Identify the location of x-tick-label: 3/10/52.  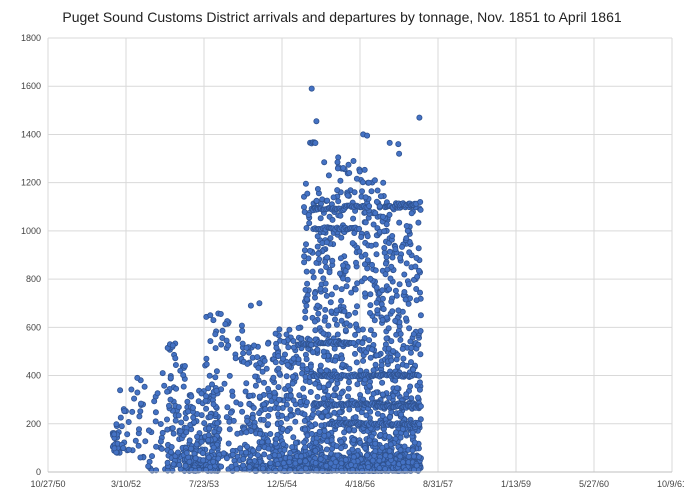
(126, 484).